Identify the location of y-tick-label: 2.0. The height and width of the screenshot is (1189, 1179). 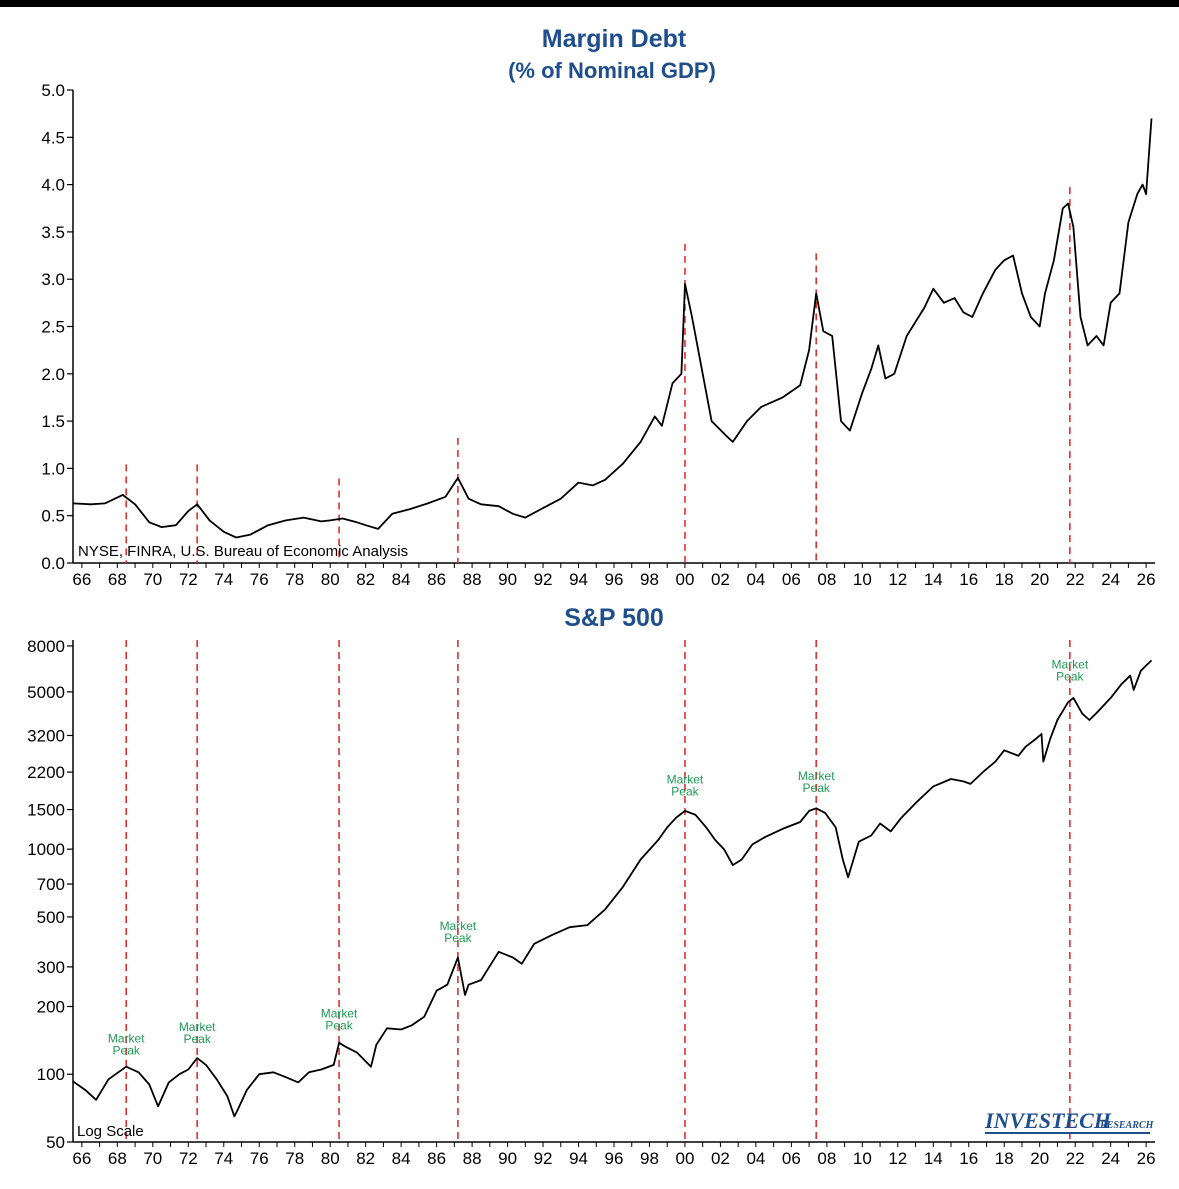
(53, 374).